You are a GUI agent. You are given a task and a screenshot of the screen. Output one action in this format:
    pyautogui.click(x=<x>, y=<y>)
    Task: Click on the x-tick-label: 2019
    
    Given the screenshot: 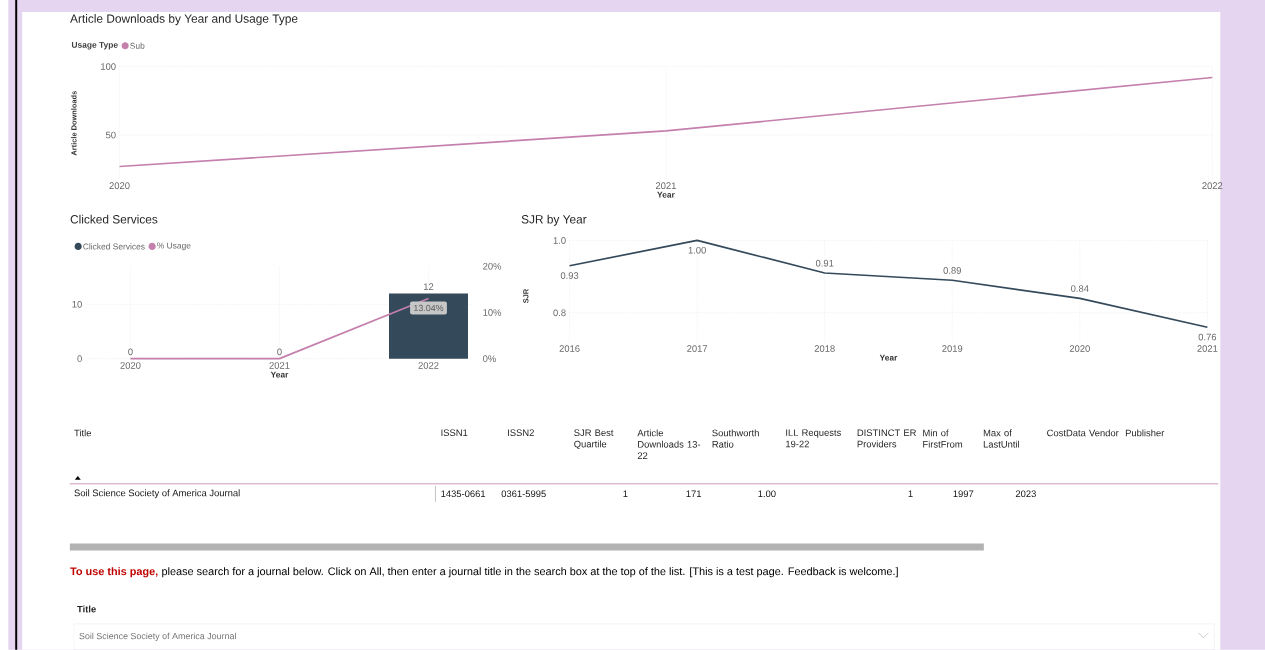 What is the action you would take?
    pyautogui.click(x=952, y=348)
    